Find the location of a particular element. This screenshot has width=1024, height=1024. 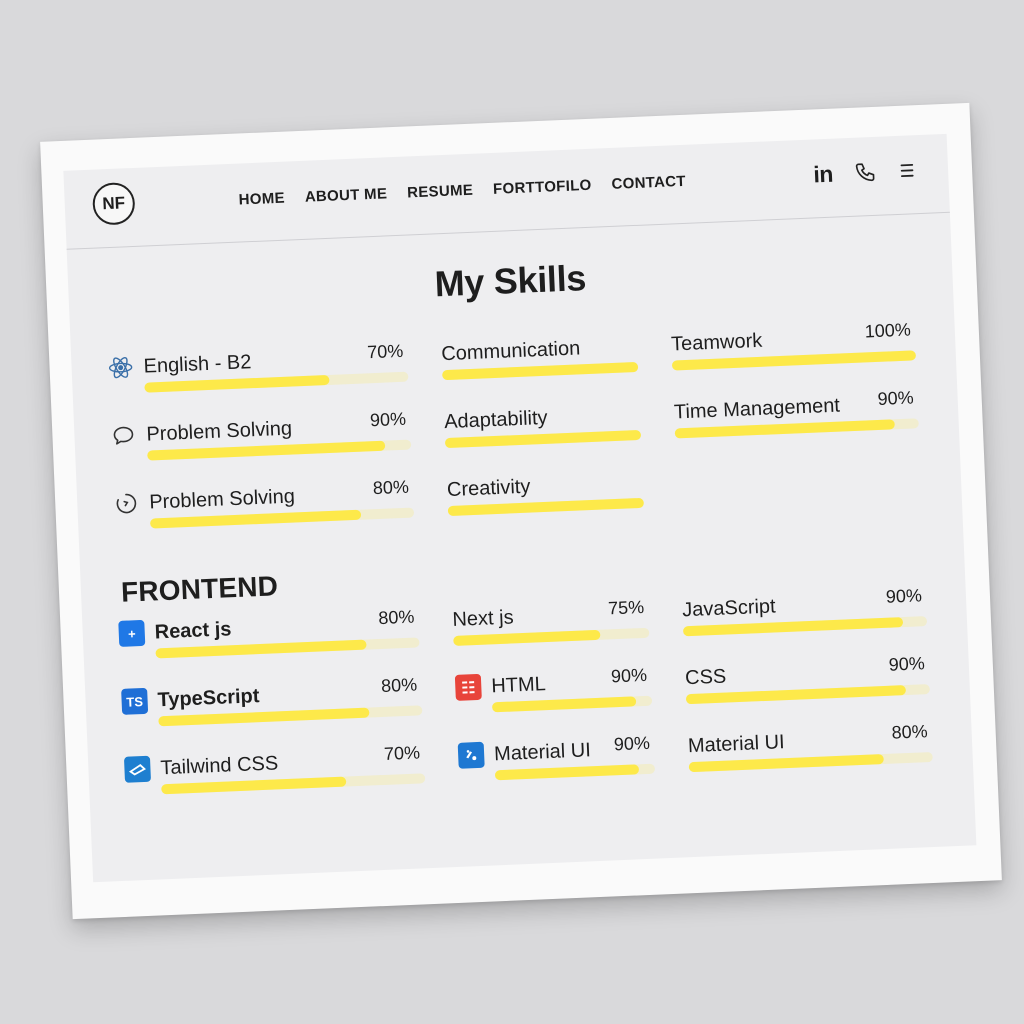

skill-name: React js is located at coordinates (193, 631).